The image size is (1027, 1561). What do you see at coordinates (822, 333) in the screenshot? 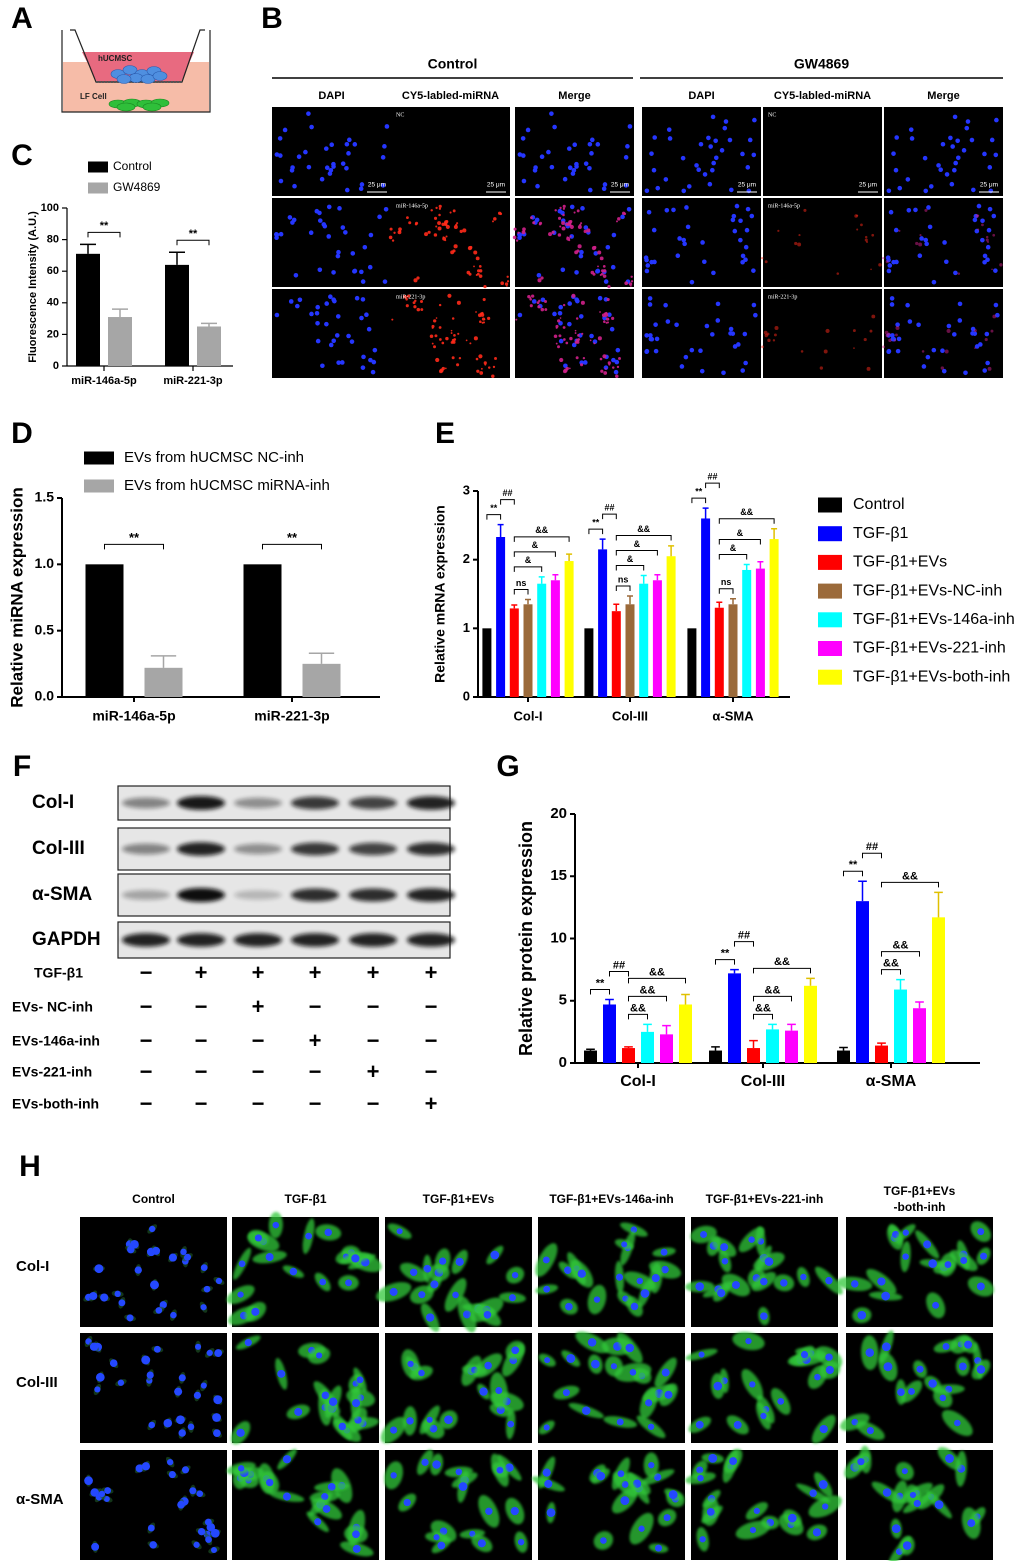
I see `micrograph-bg` at bounding box center [822, 333].